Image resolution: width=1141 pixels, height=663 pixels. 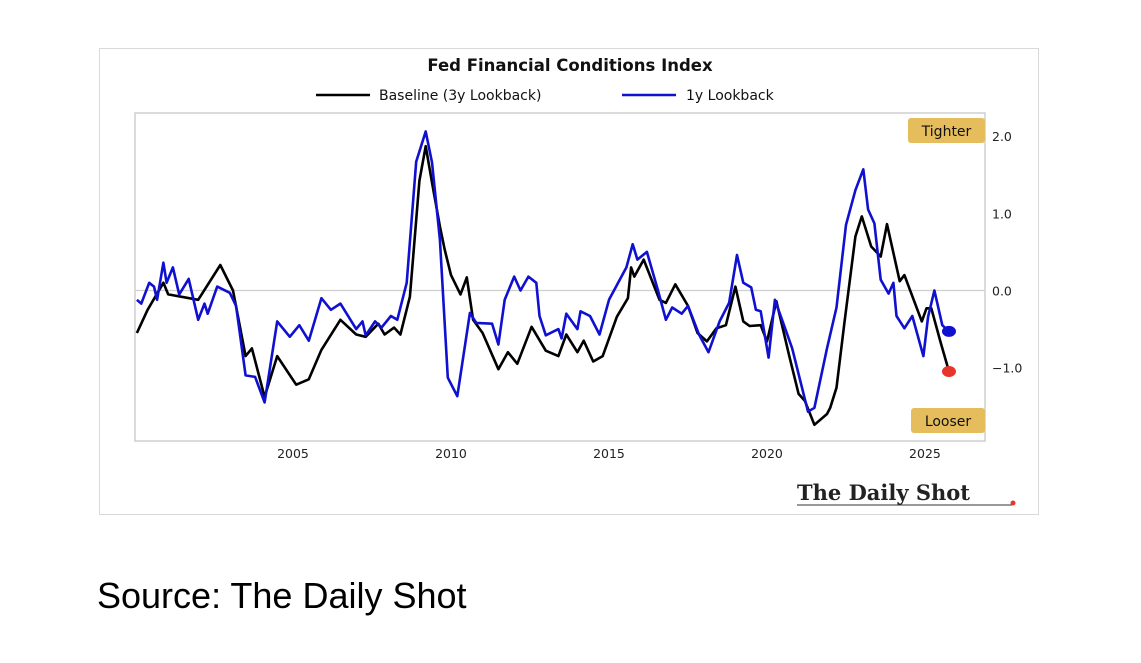 I want to click on logo-text: The Daily Shot, so click(x=883, y=492).